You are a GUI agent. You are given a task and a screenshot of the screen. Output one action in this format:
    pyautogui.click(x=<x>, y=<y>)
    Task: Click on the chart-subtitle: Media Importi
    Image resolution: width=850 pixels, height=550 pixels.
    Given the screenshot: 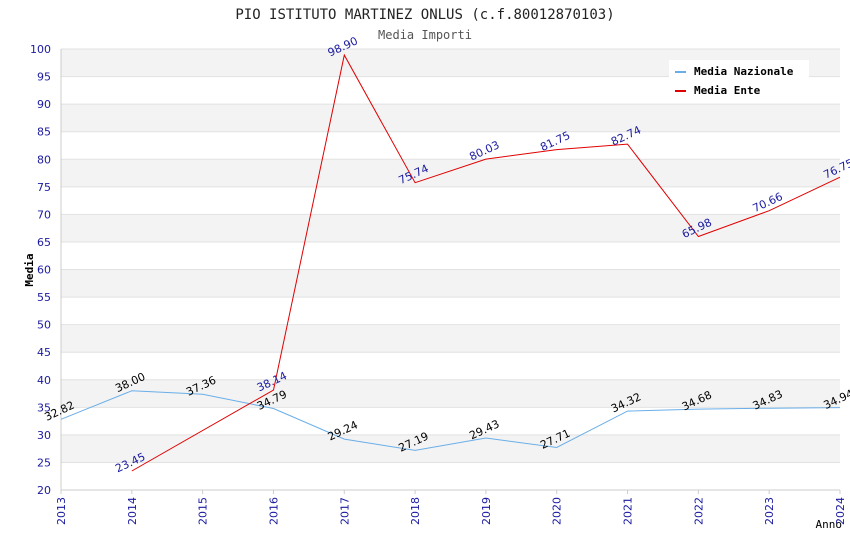 What is the action you would take?
    pyautogui.click(x=425, y=35)
    